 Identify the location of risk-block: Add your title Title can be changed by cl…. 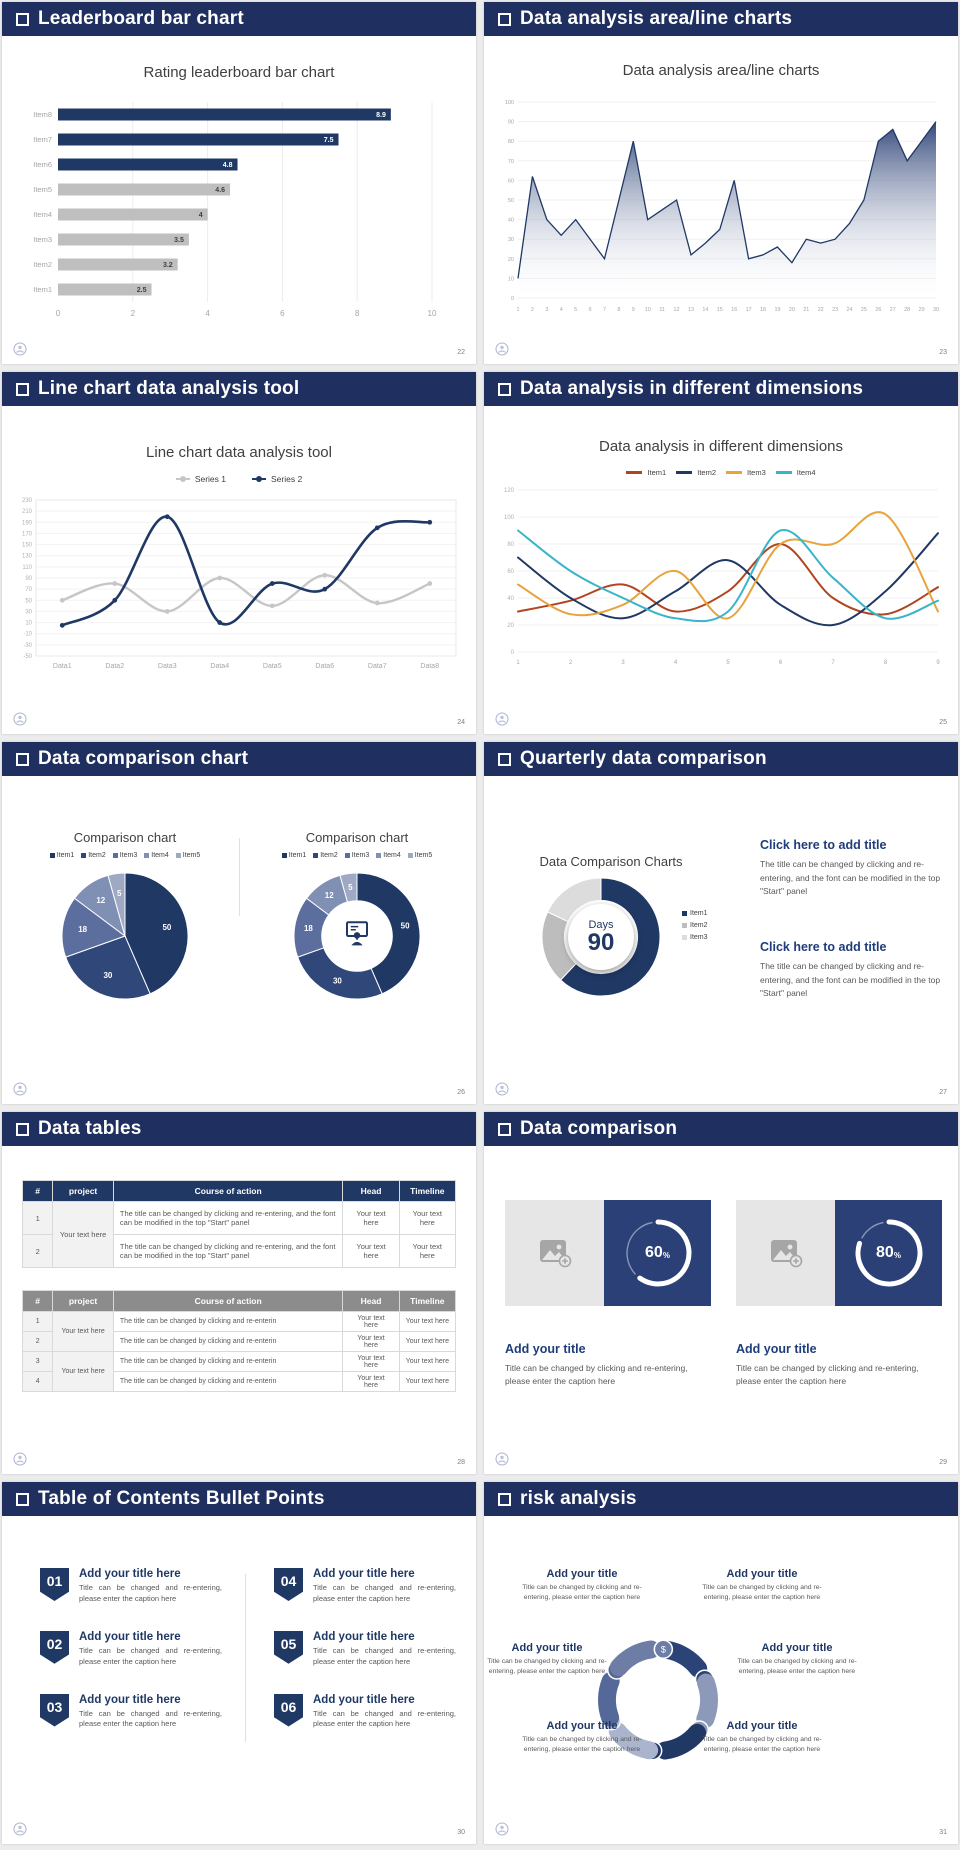
(762, 1737).